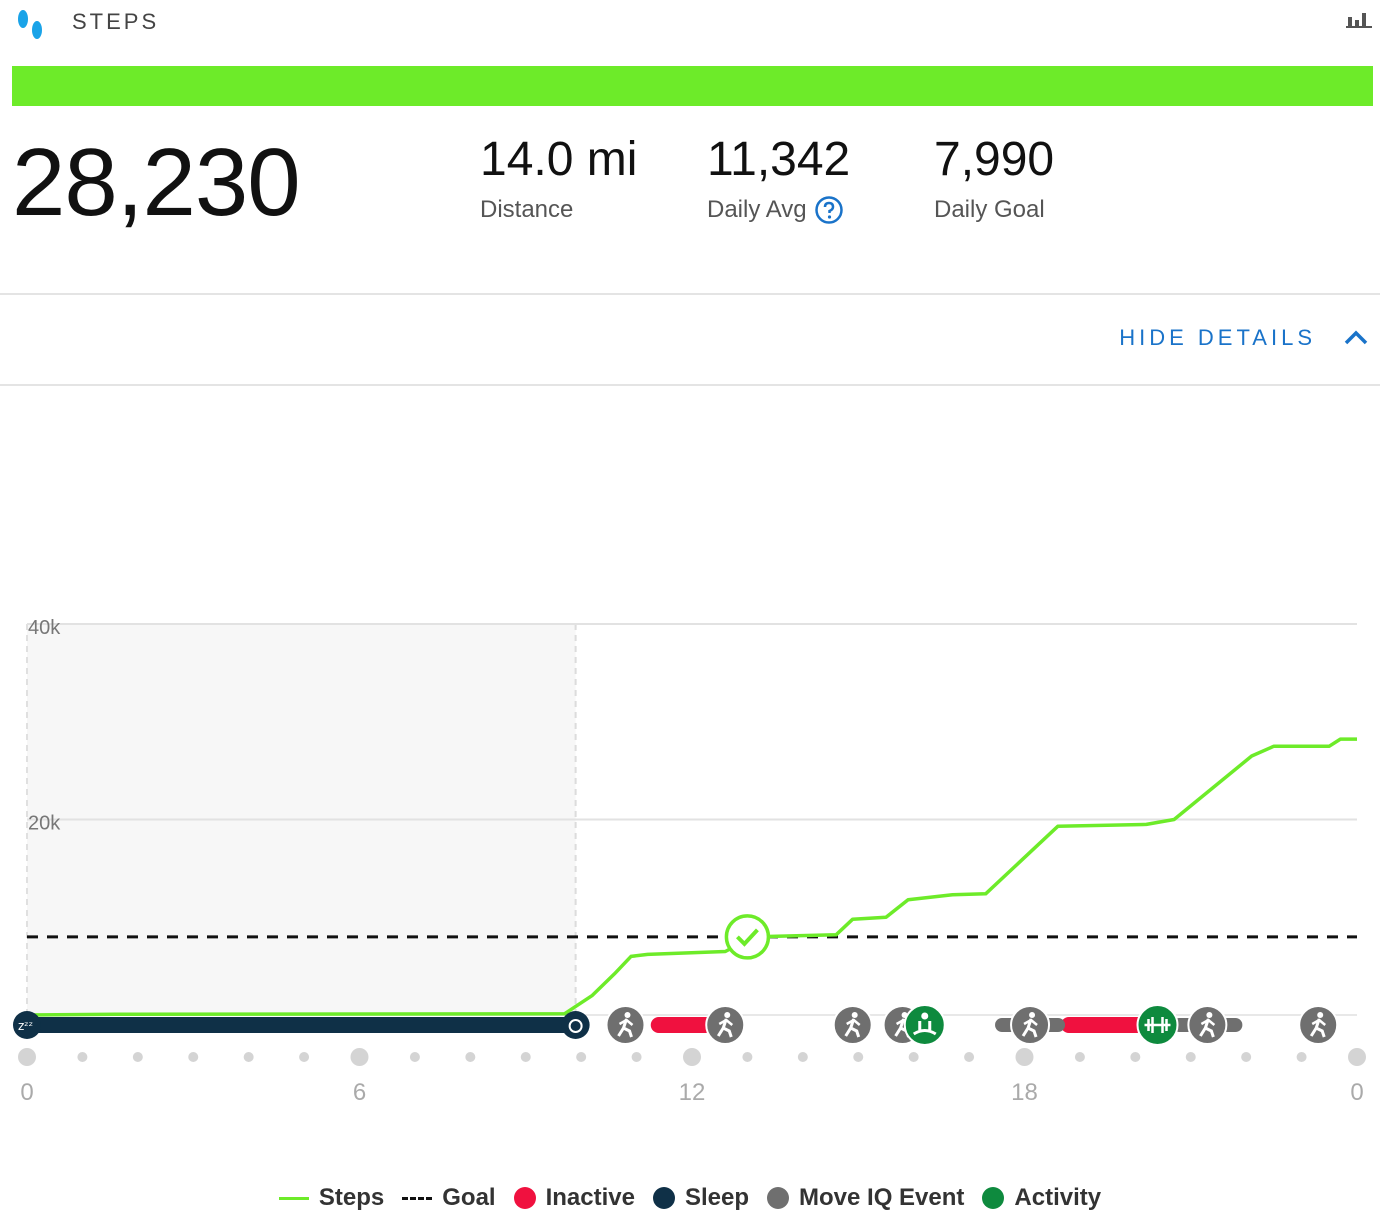 This screenshot has width=1380, height=1231. Describe the element at coordinates (1157, 1025) in the screenshot. I see `dumbbell-icon` at that location.